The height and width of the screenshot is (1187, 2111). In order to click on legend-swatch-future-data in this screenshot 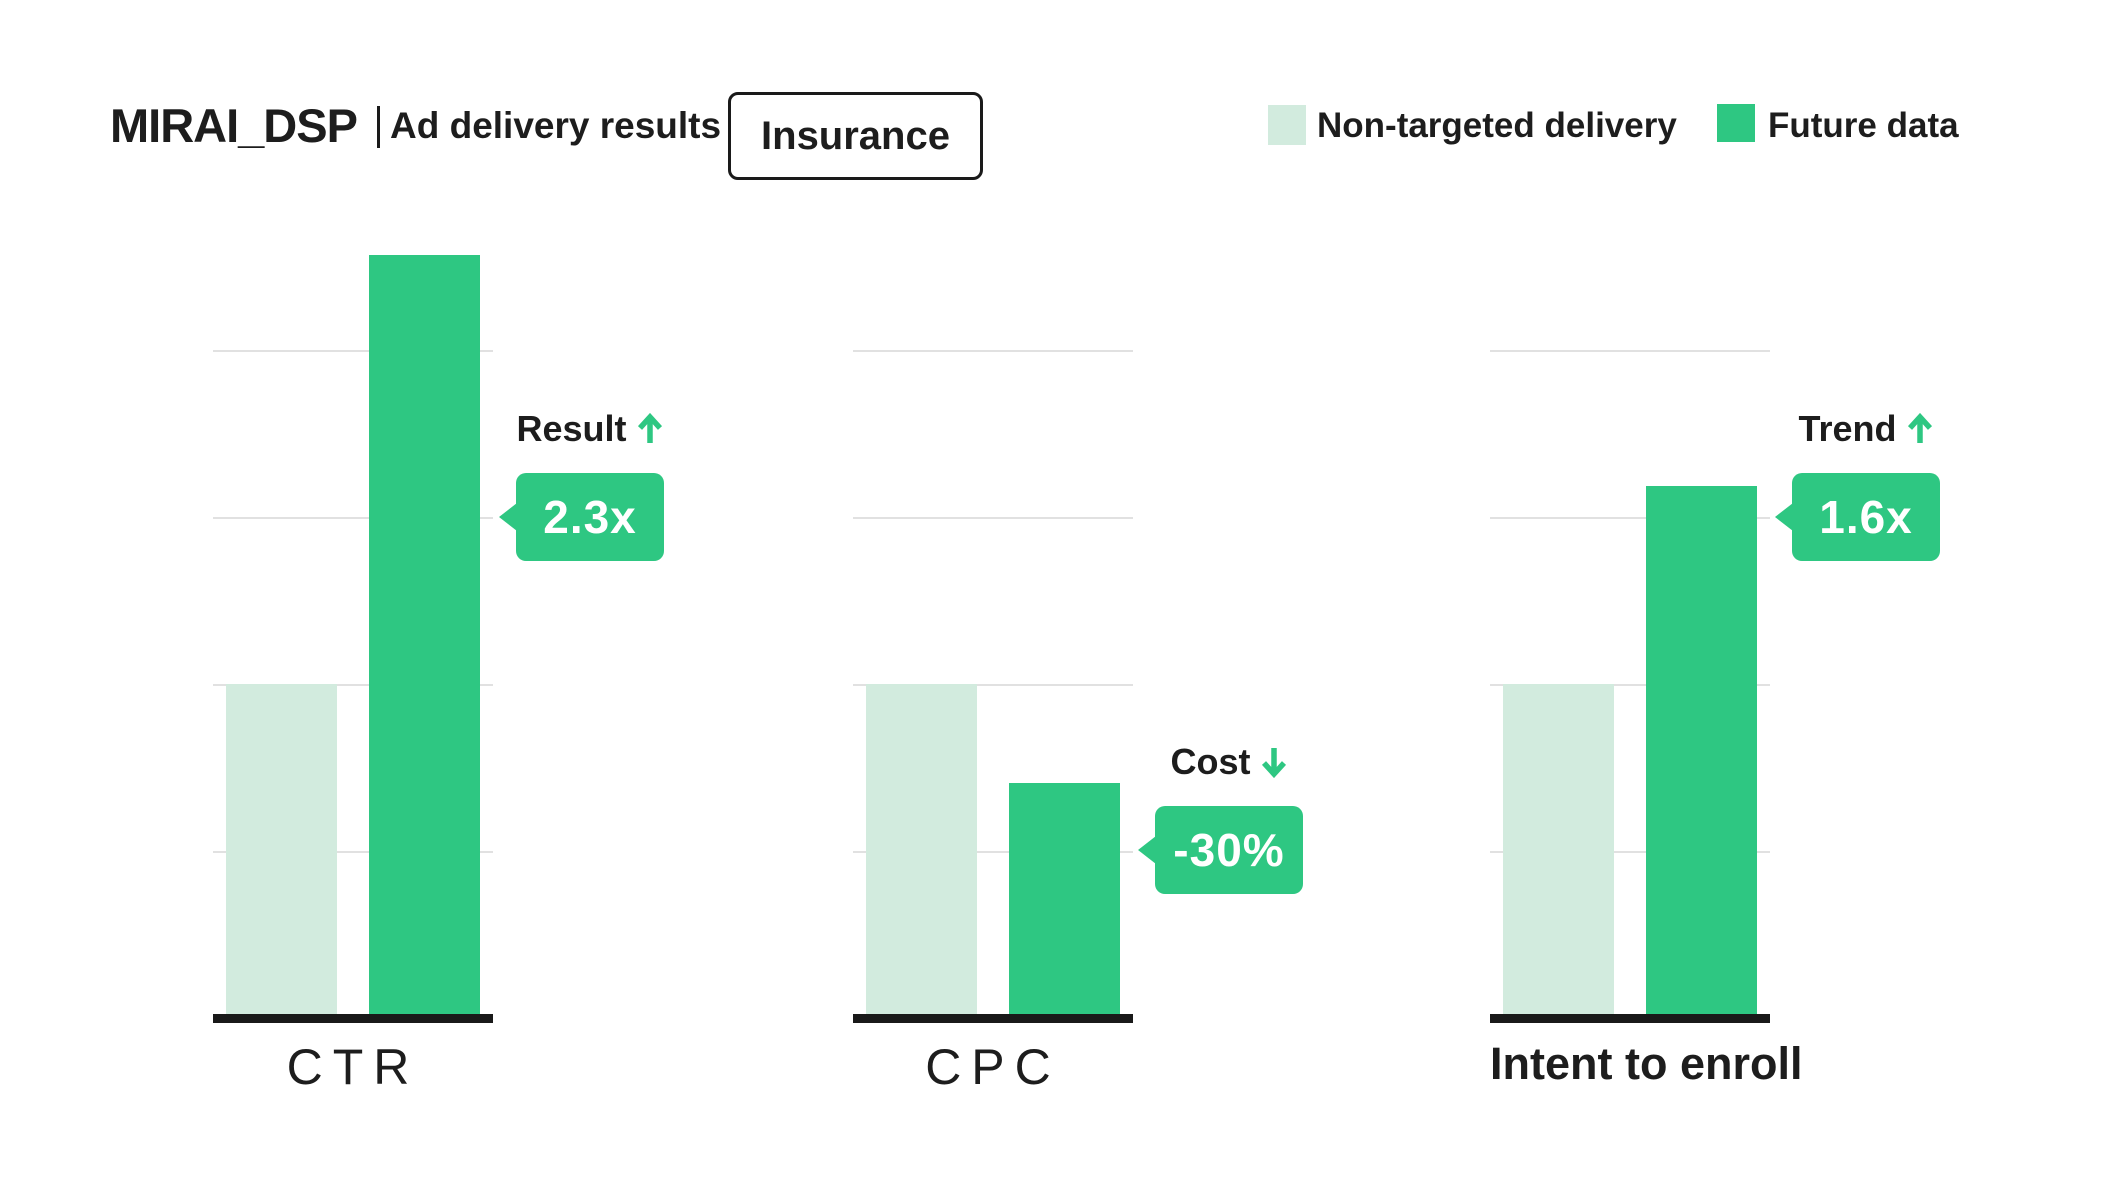, I will do `click(1736, 123)`.